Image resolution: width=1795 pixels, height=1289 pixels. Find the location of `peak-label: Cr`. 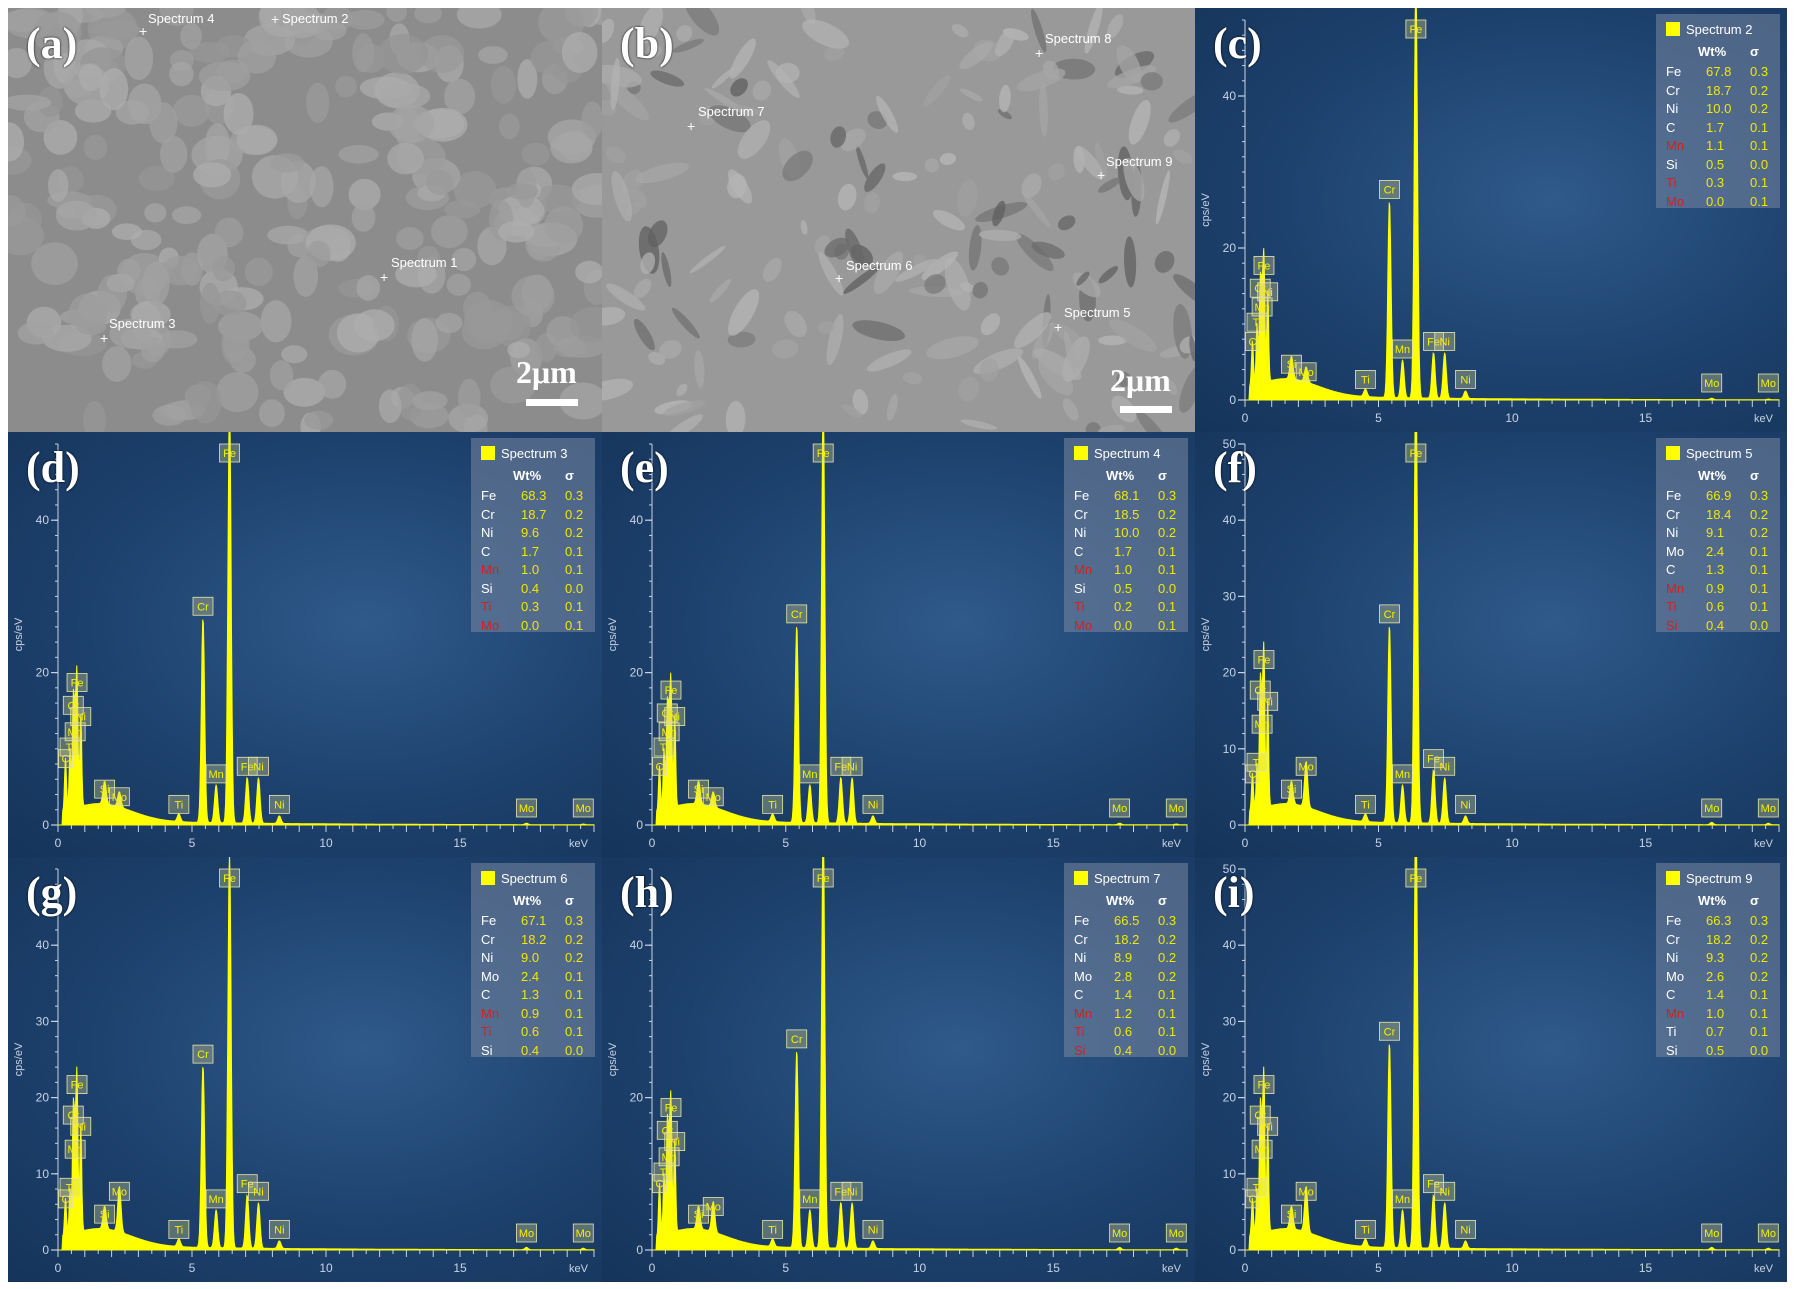

peak-label: Cr is located at coordinates (797, 614).